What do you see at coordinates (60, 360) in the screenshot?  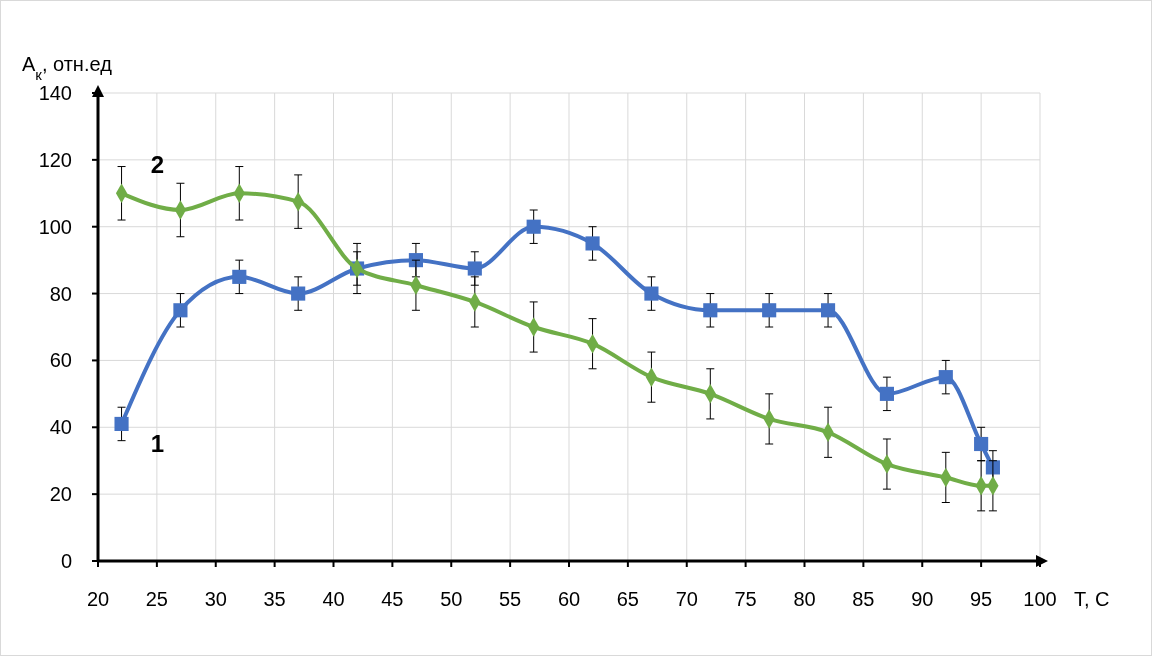 I see `y-tick-label: 60` at bounding box center [60, 360].